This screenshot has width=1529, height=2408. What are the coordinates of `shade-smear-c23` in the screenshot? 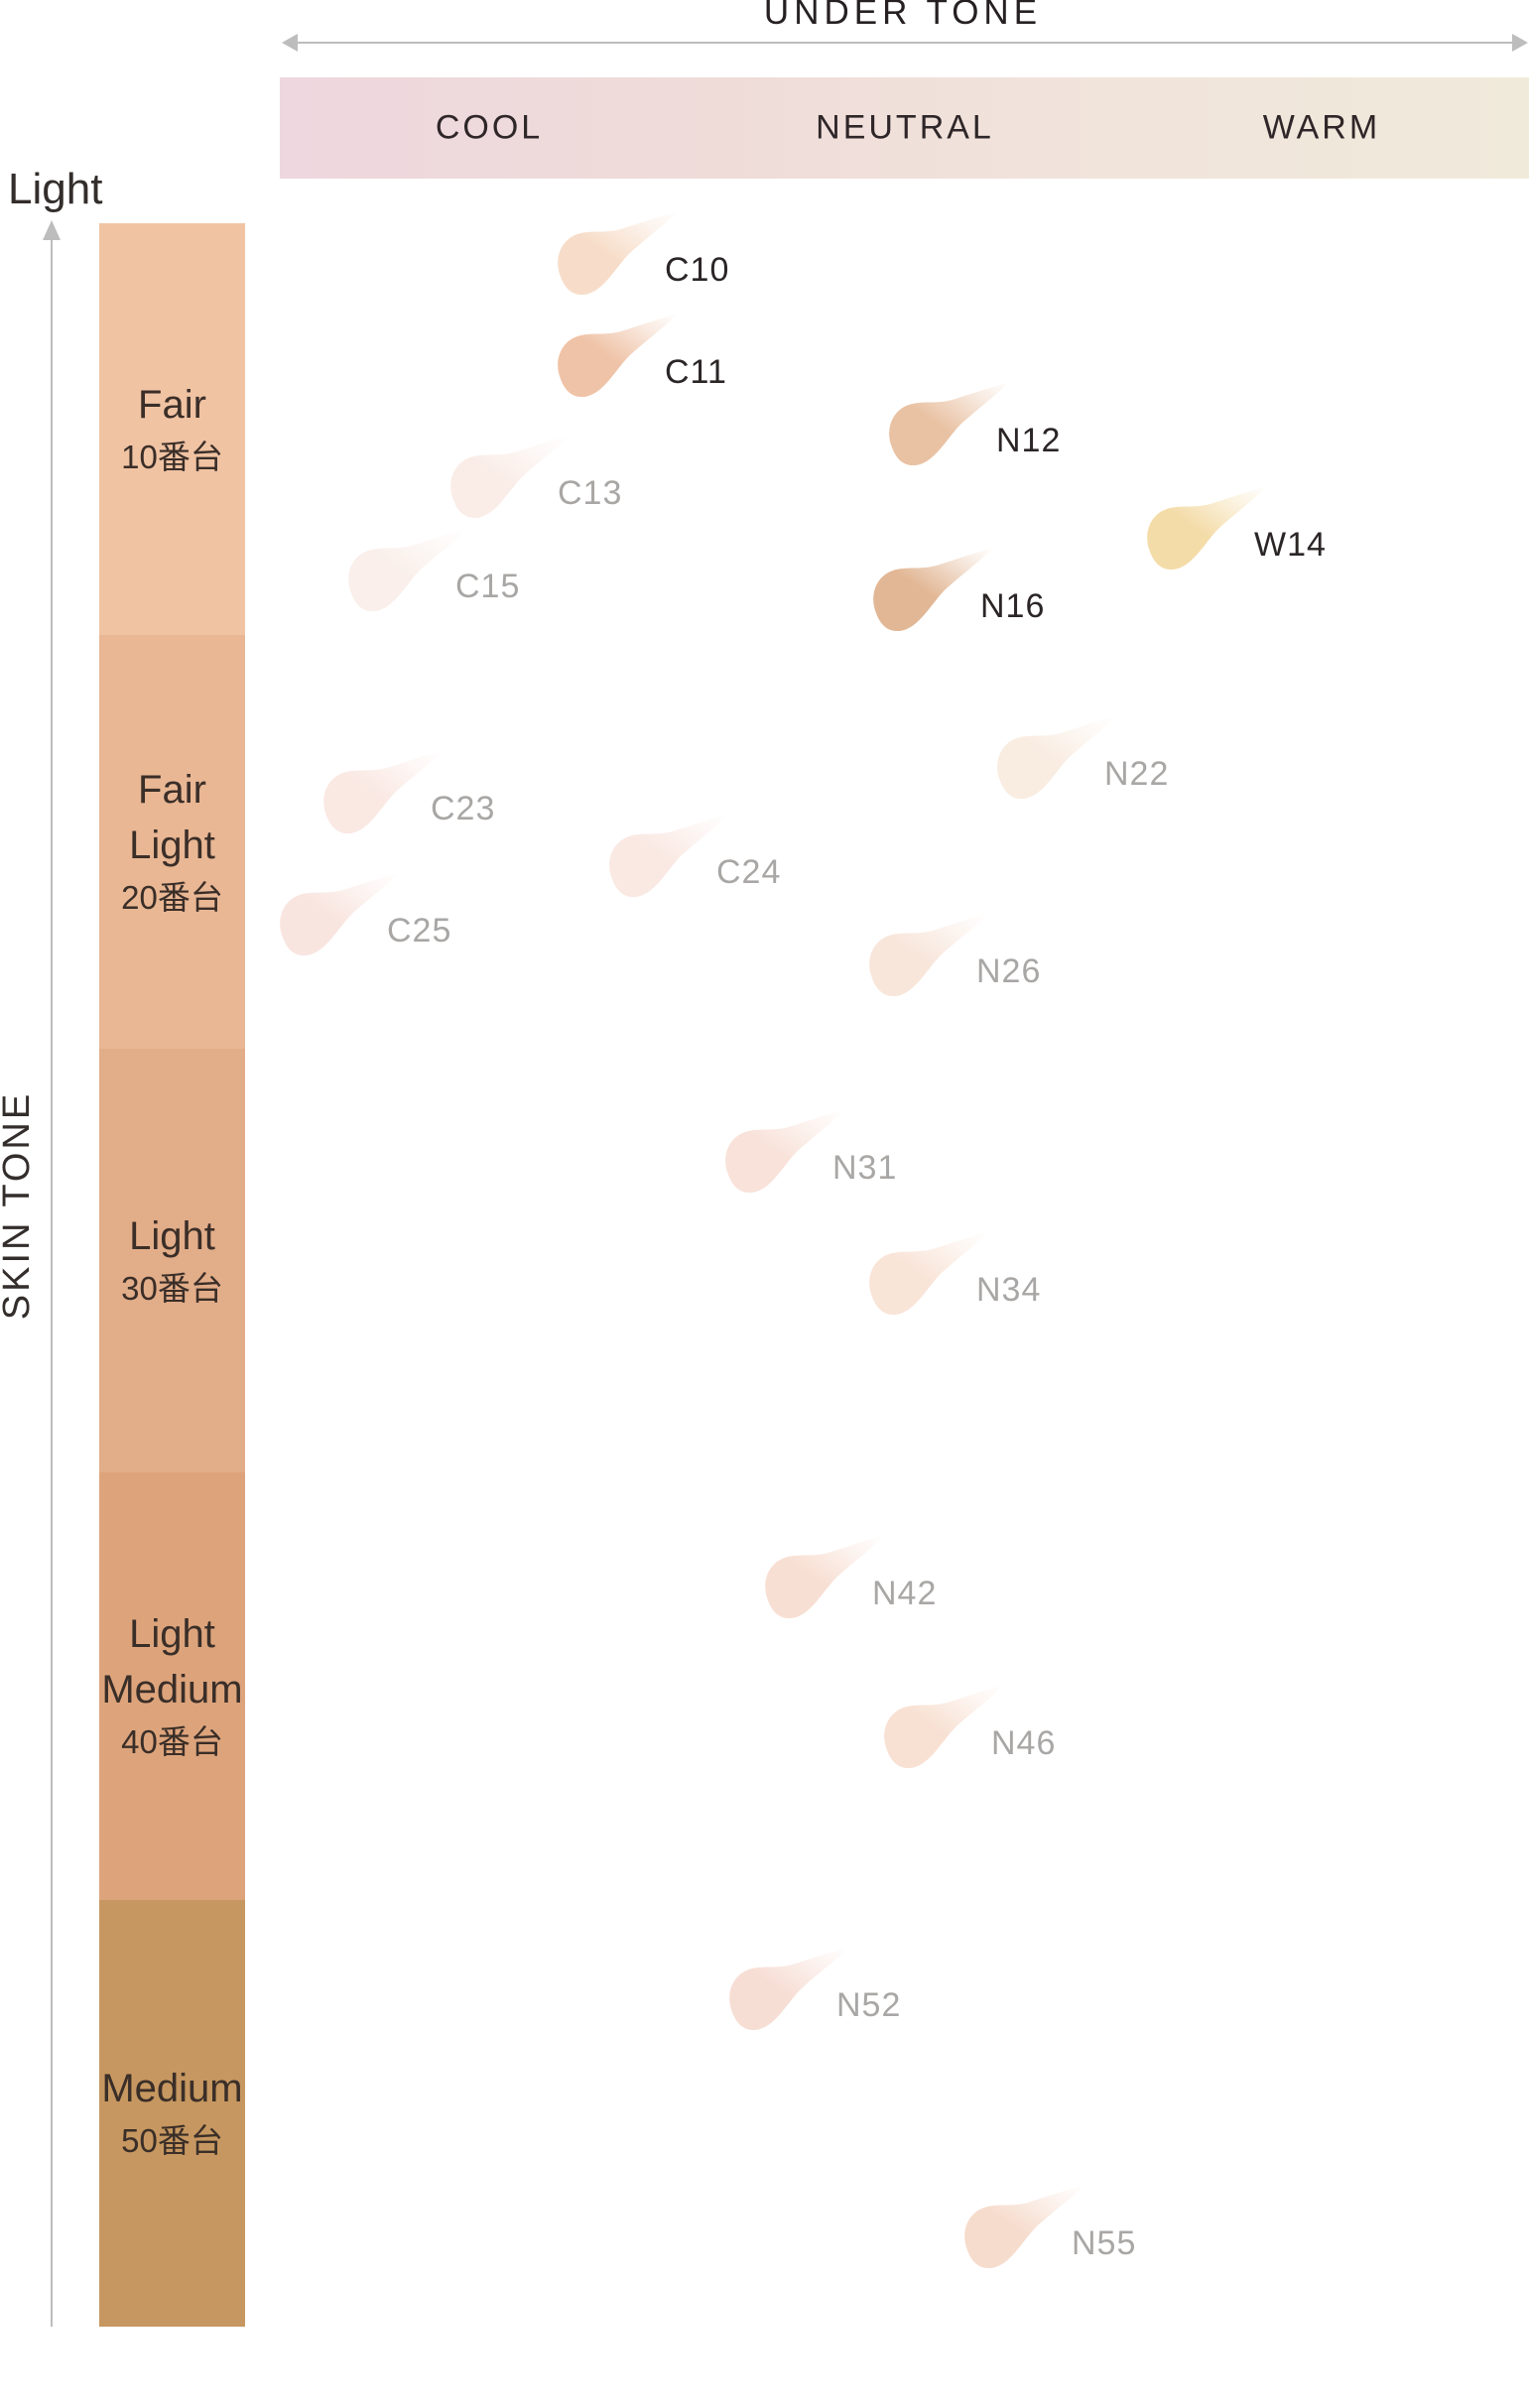 It's located at (383, 792).